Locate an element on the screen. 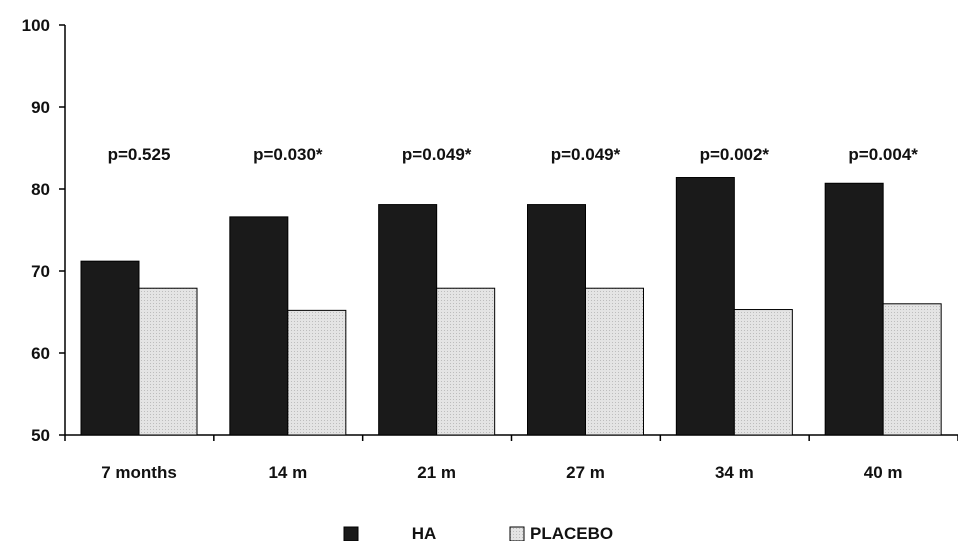 The width and height of the screenshot is (958, 541). y-tick-label: 50 is located at coordinates (40, 435).